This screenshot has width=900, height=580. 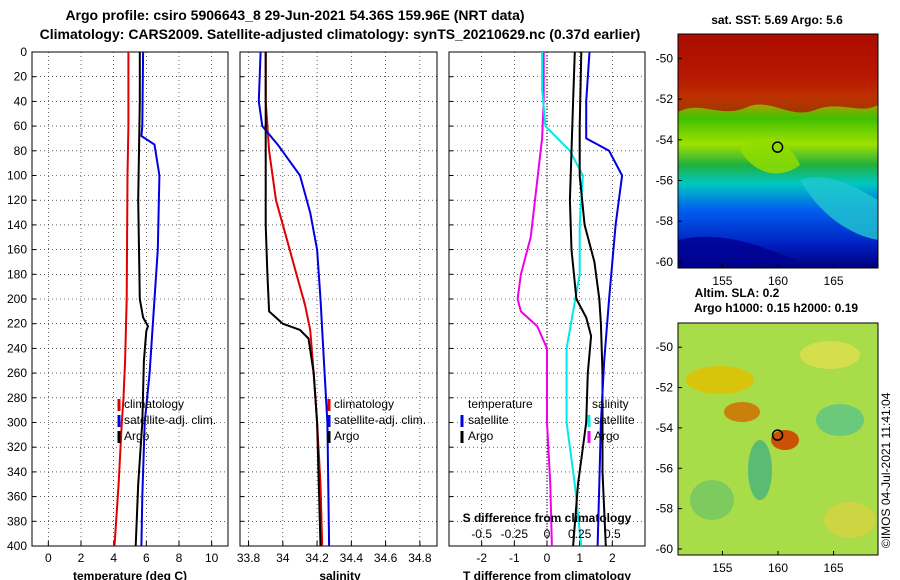 I want to click on x-tick-label: -1, so click(x=514, y=558).